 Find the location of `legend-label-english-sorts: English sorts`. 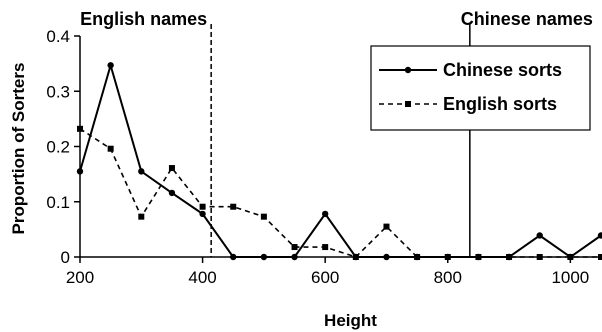

legend-label-english-sorts: English sorts is located at coordinates (500, 104).